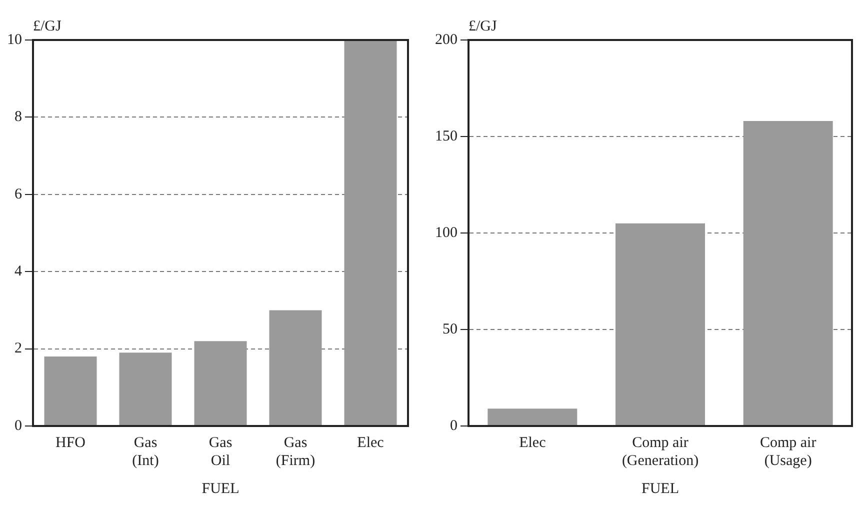 This screenshot has height=506, width=857. What do you see at coordinates (14, 40) in the screenshot?
I see `y-tick-label: 10` at bounding box center [14, 40].